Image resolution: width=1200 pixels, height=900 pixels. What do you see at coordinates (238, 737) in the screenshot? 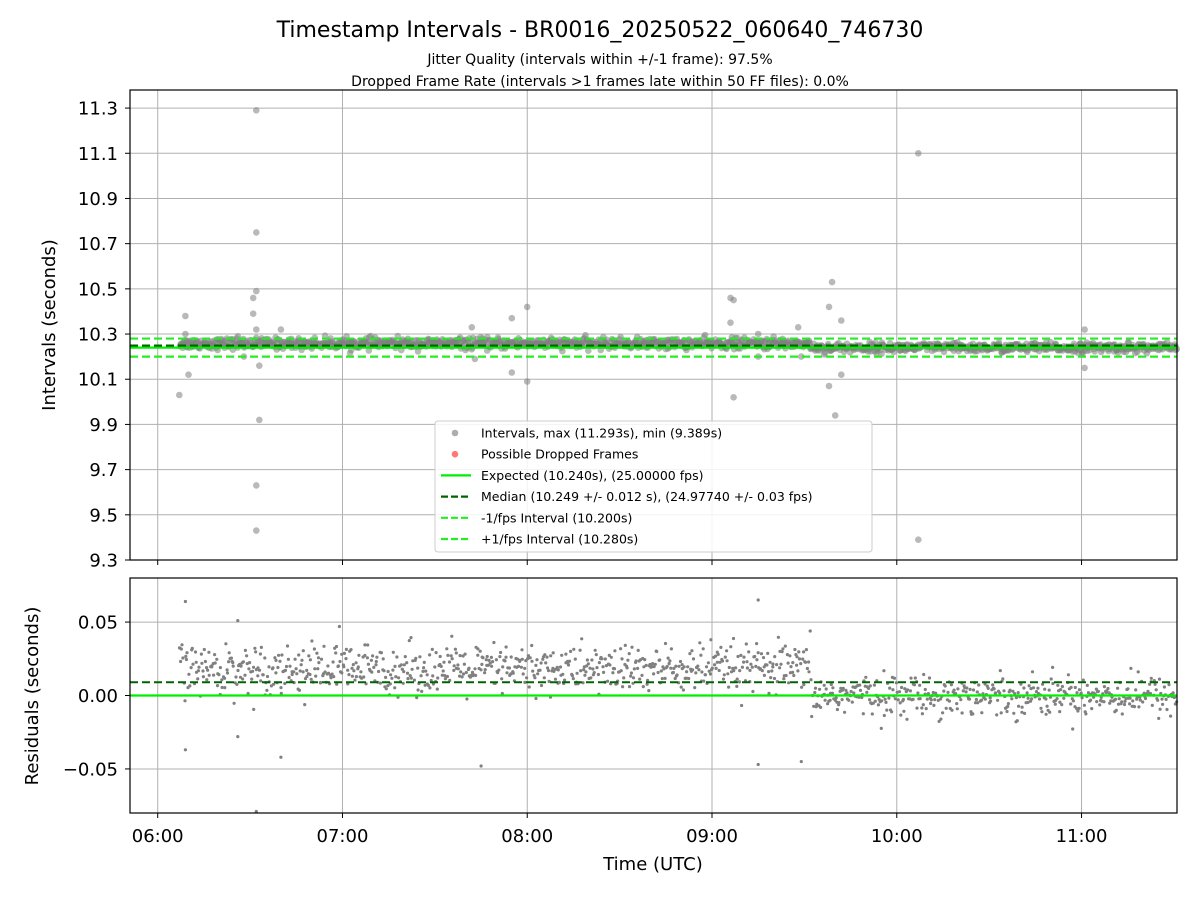
I see `residual-outlier-point` at bounding box center [238, 737].